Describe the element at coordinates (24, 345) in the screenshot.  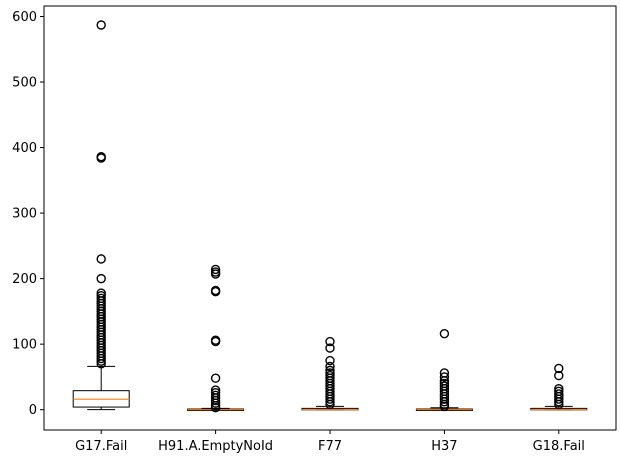
I see `y-tick-label: 100` at that location.